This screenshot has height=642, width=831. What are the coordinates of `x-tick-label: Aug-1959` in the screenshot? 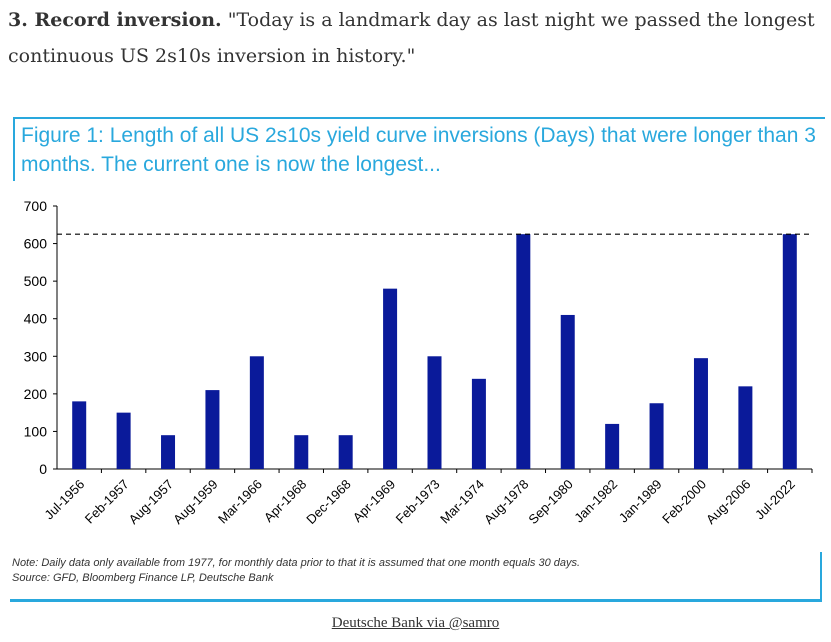 It's located at (195, 502).